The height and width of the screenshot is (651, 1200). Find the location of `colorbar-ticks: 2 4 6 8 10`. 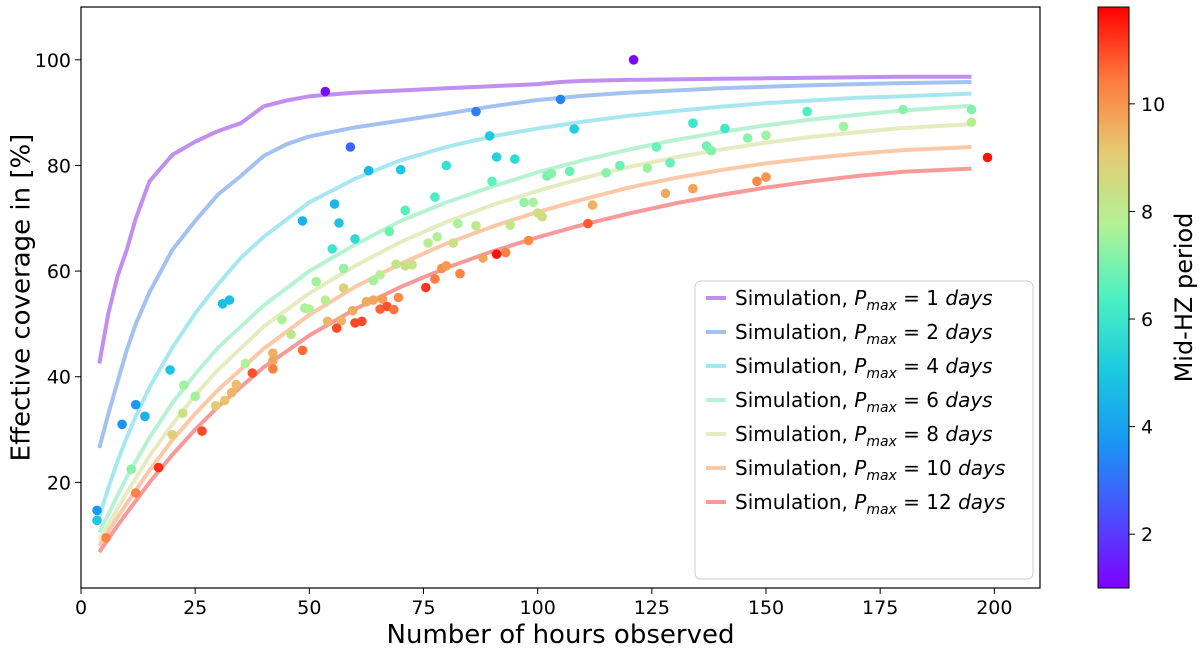

colorbar-ticks: 2 4 6 8 10 is located at coordinates (1147, 320).